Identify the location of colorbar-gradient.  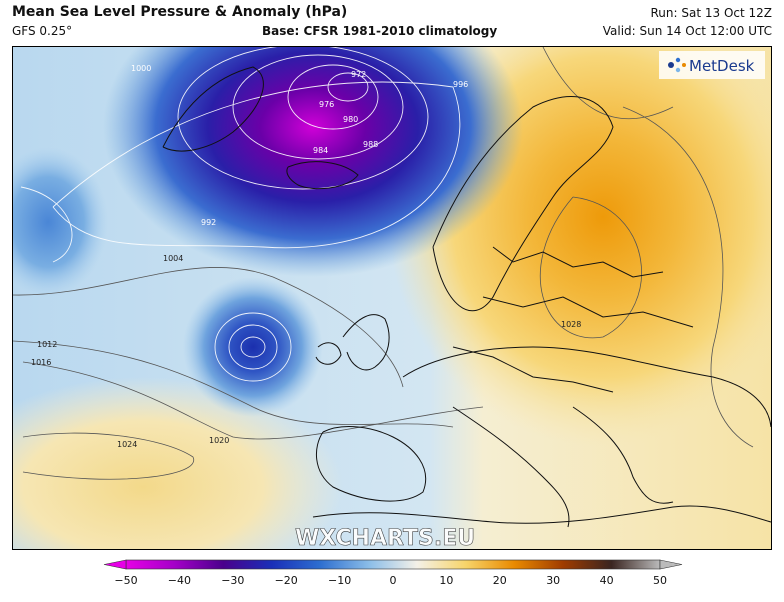
(393, 564).